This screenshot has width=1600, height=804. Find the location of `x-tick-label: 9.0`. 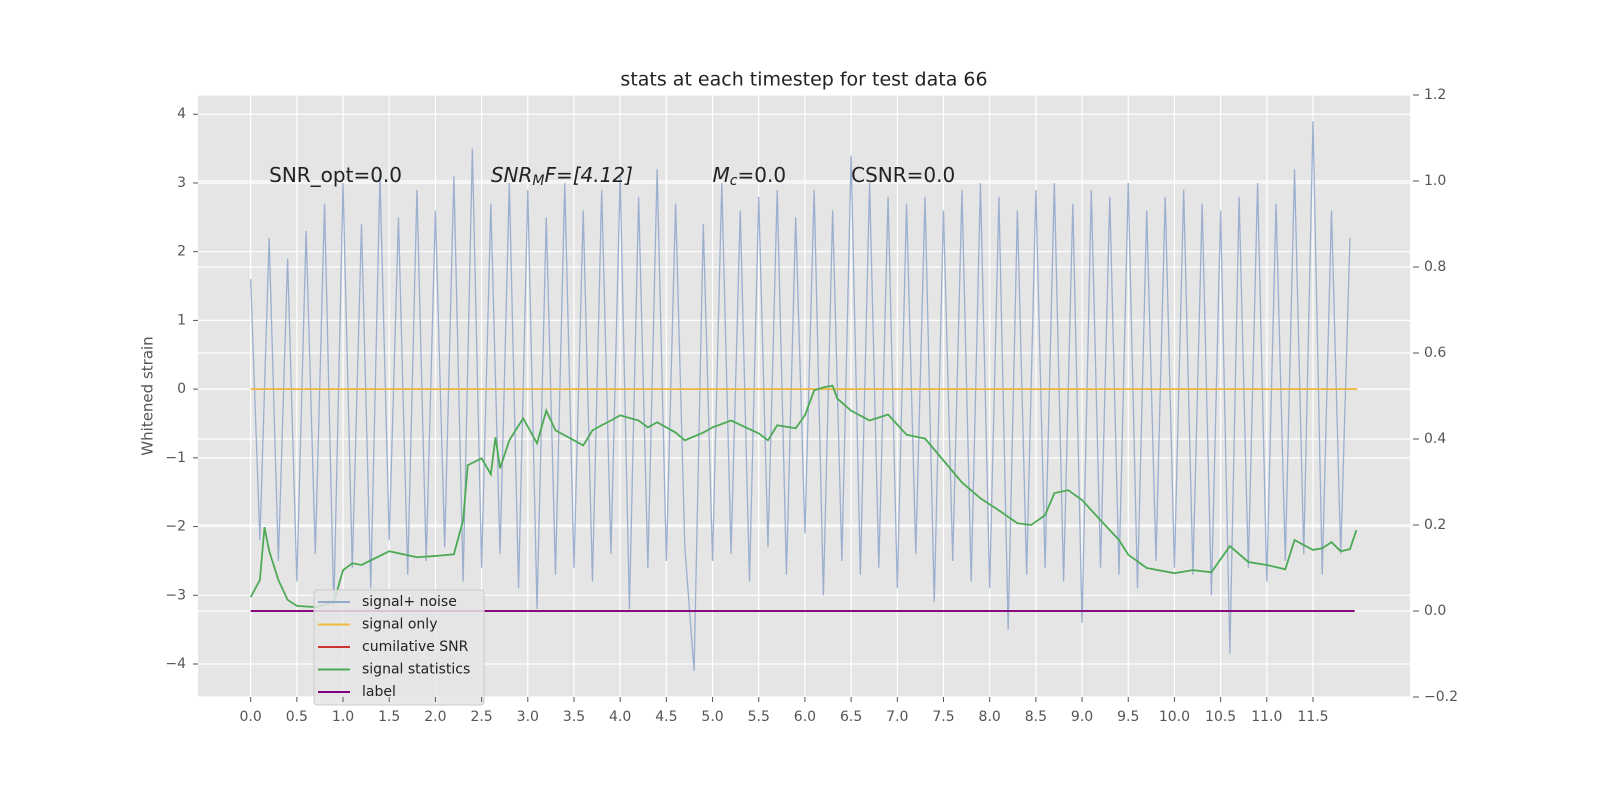

x-tick-label: 9.0 is located at coordinates (1082, 717).